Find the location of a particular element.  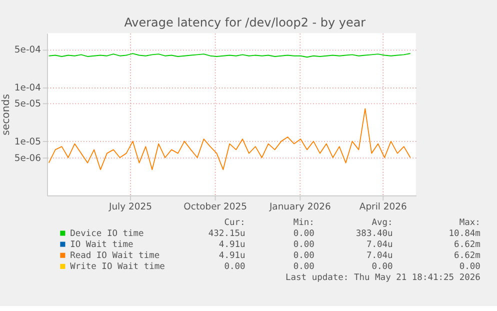

y-axis-title: seconds is located at coordinates (6, 115).